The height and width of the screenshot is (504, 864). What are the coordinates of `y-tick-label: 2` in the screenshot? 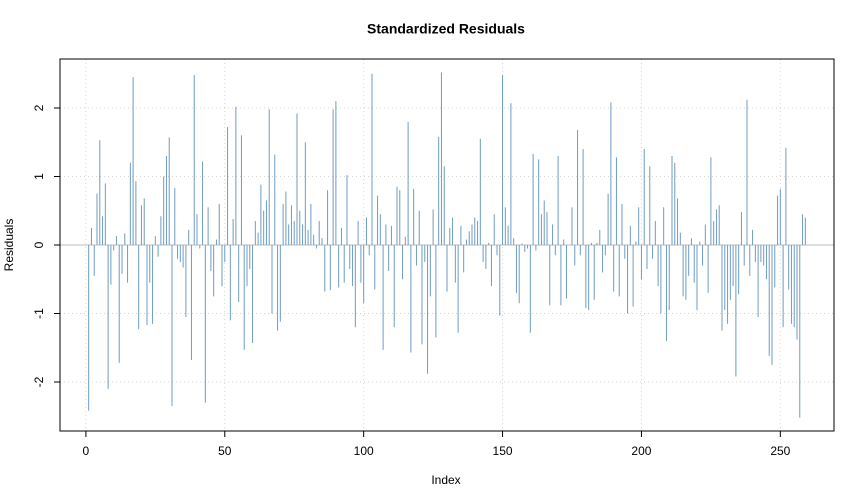 It's located at (39, 107).